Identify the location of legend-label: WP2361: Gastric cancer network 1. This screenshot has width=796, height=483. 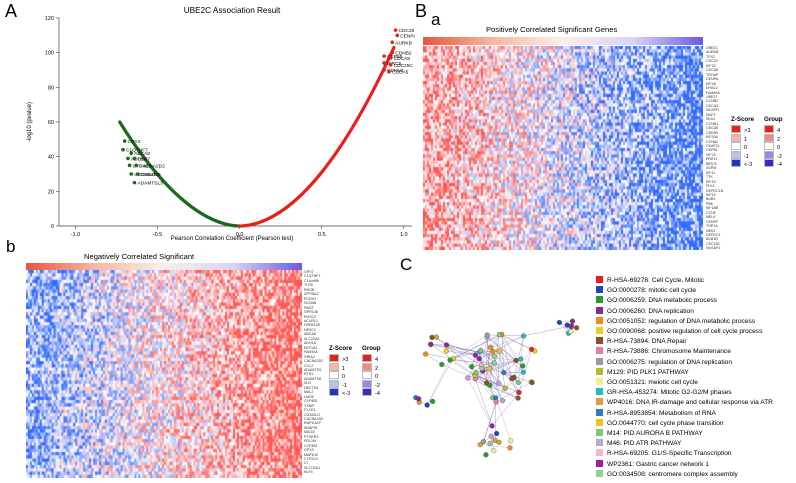
(658, 464).